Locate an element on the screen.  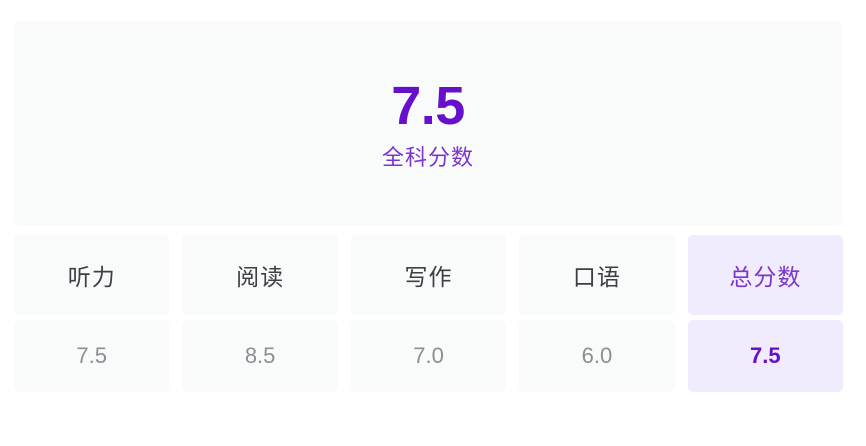
score-cell-listening: 7.5 is located at coordinates (92, 356).